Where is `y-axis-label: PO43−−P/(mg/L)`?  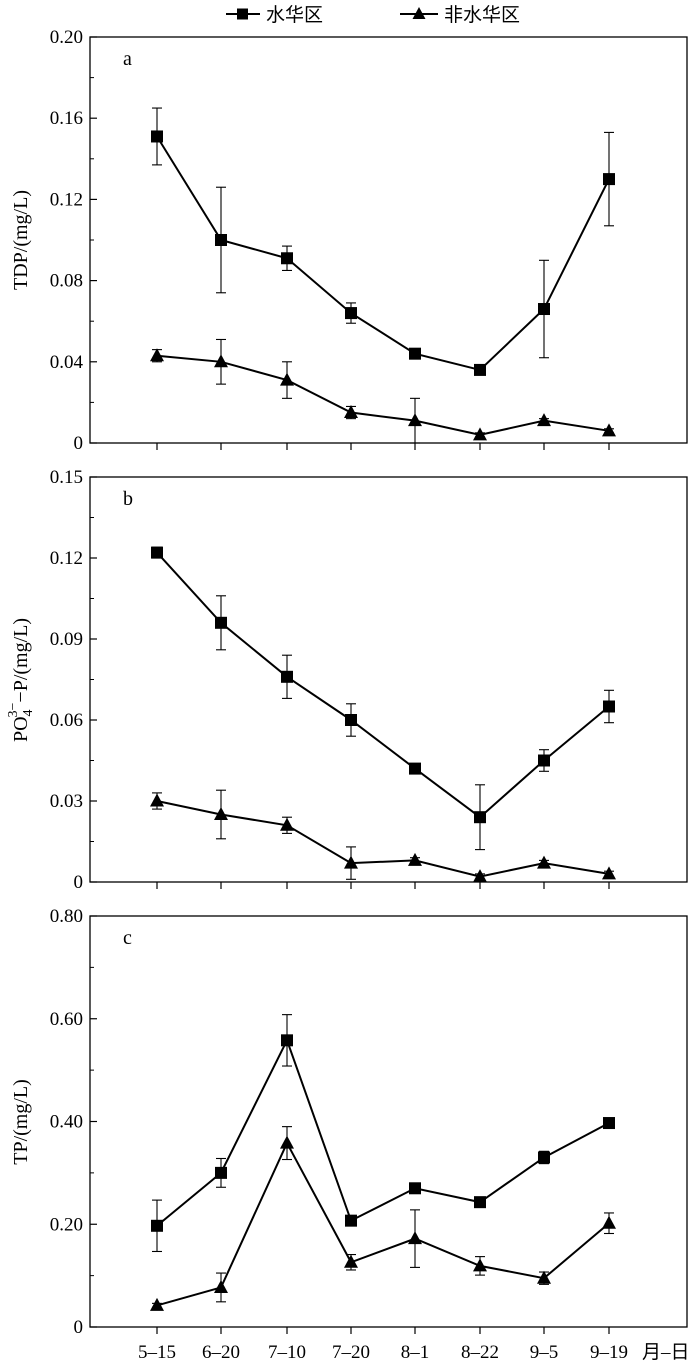
y-axis-label: PO43−−P/(mg/L) is located at coordinates (21, 680).